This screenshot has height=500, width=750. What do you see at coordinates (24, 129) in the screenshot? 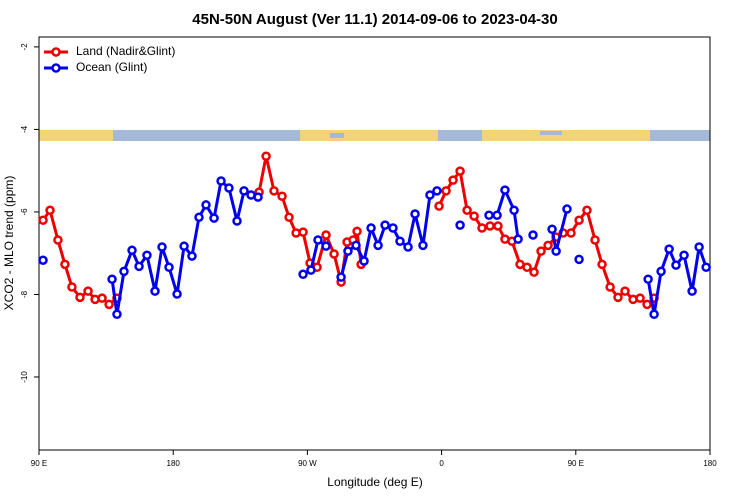
I see `y-tick-label: -4` at bounding box center [24, 129].